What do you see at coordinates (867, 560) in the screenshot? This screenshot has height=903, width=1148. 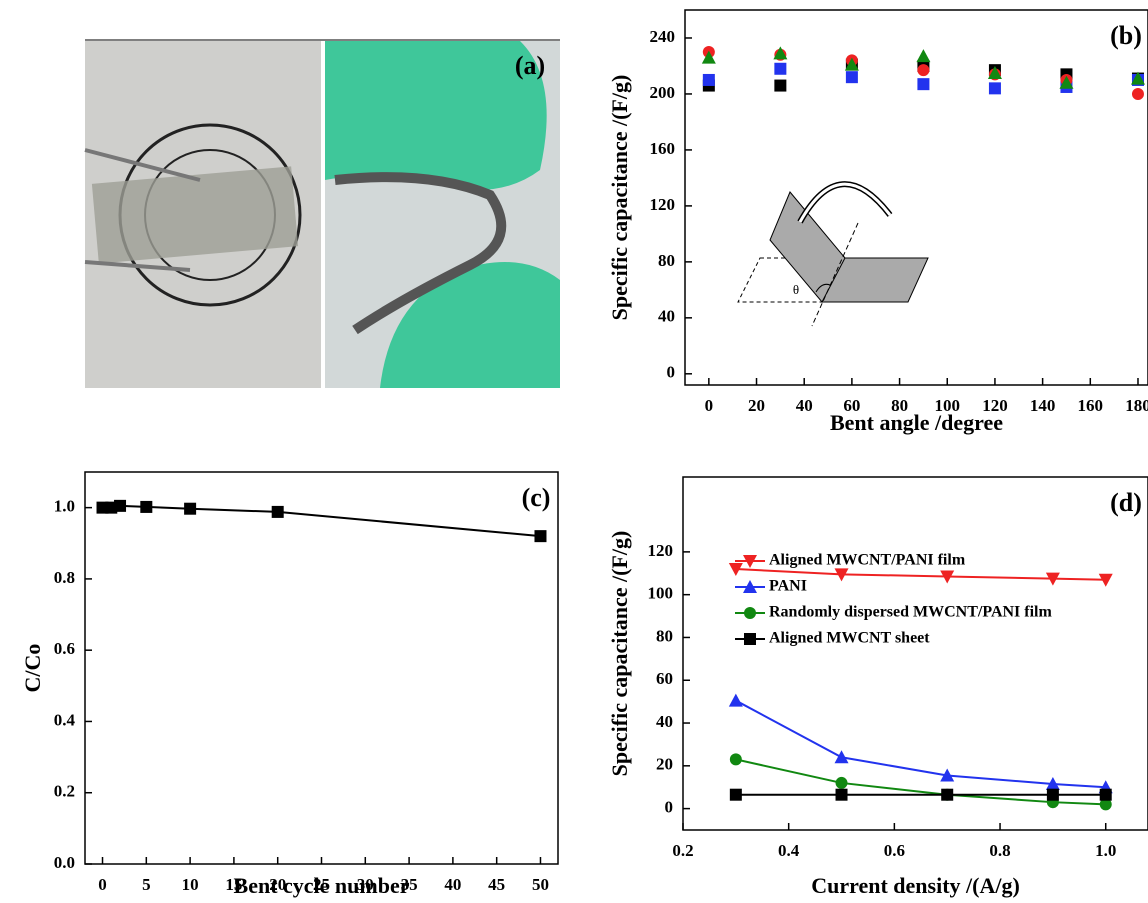 I see `legend-label: Aligned MWCNT/PANI film` at bounding box center [867, 560].